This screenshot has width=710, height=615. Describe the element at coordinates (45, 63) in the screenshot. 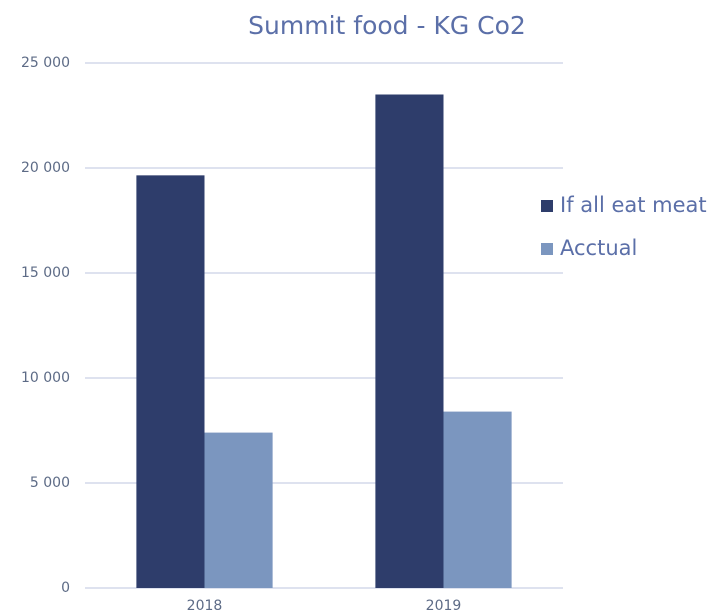

I see `y-tick-label: 25 000` at that location.